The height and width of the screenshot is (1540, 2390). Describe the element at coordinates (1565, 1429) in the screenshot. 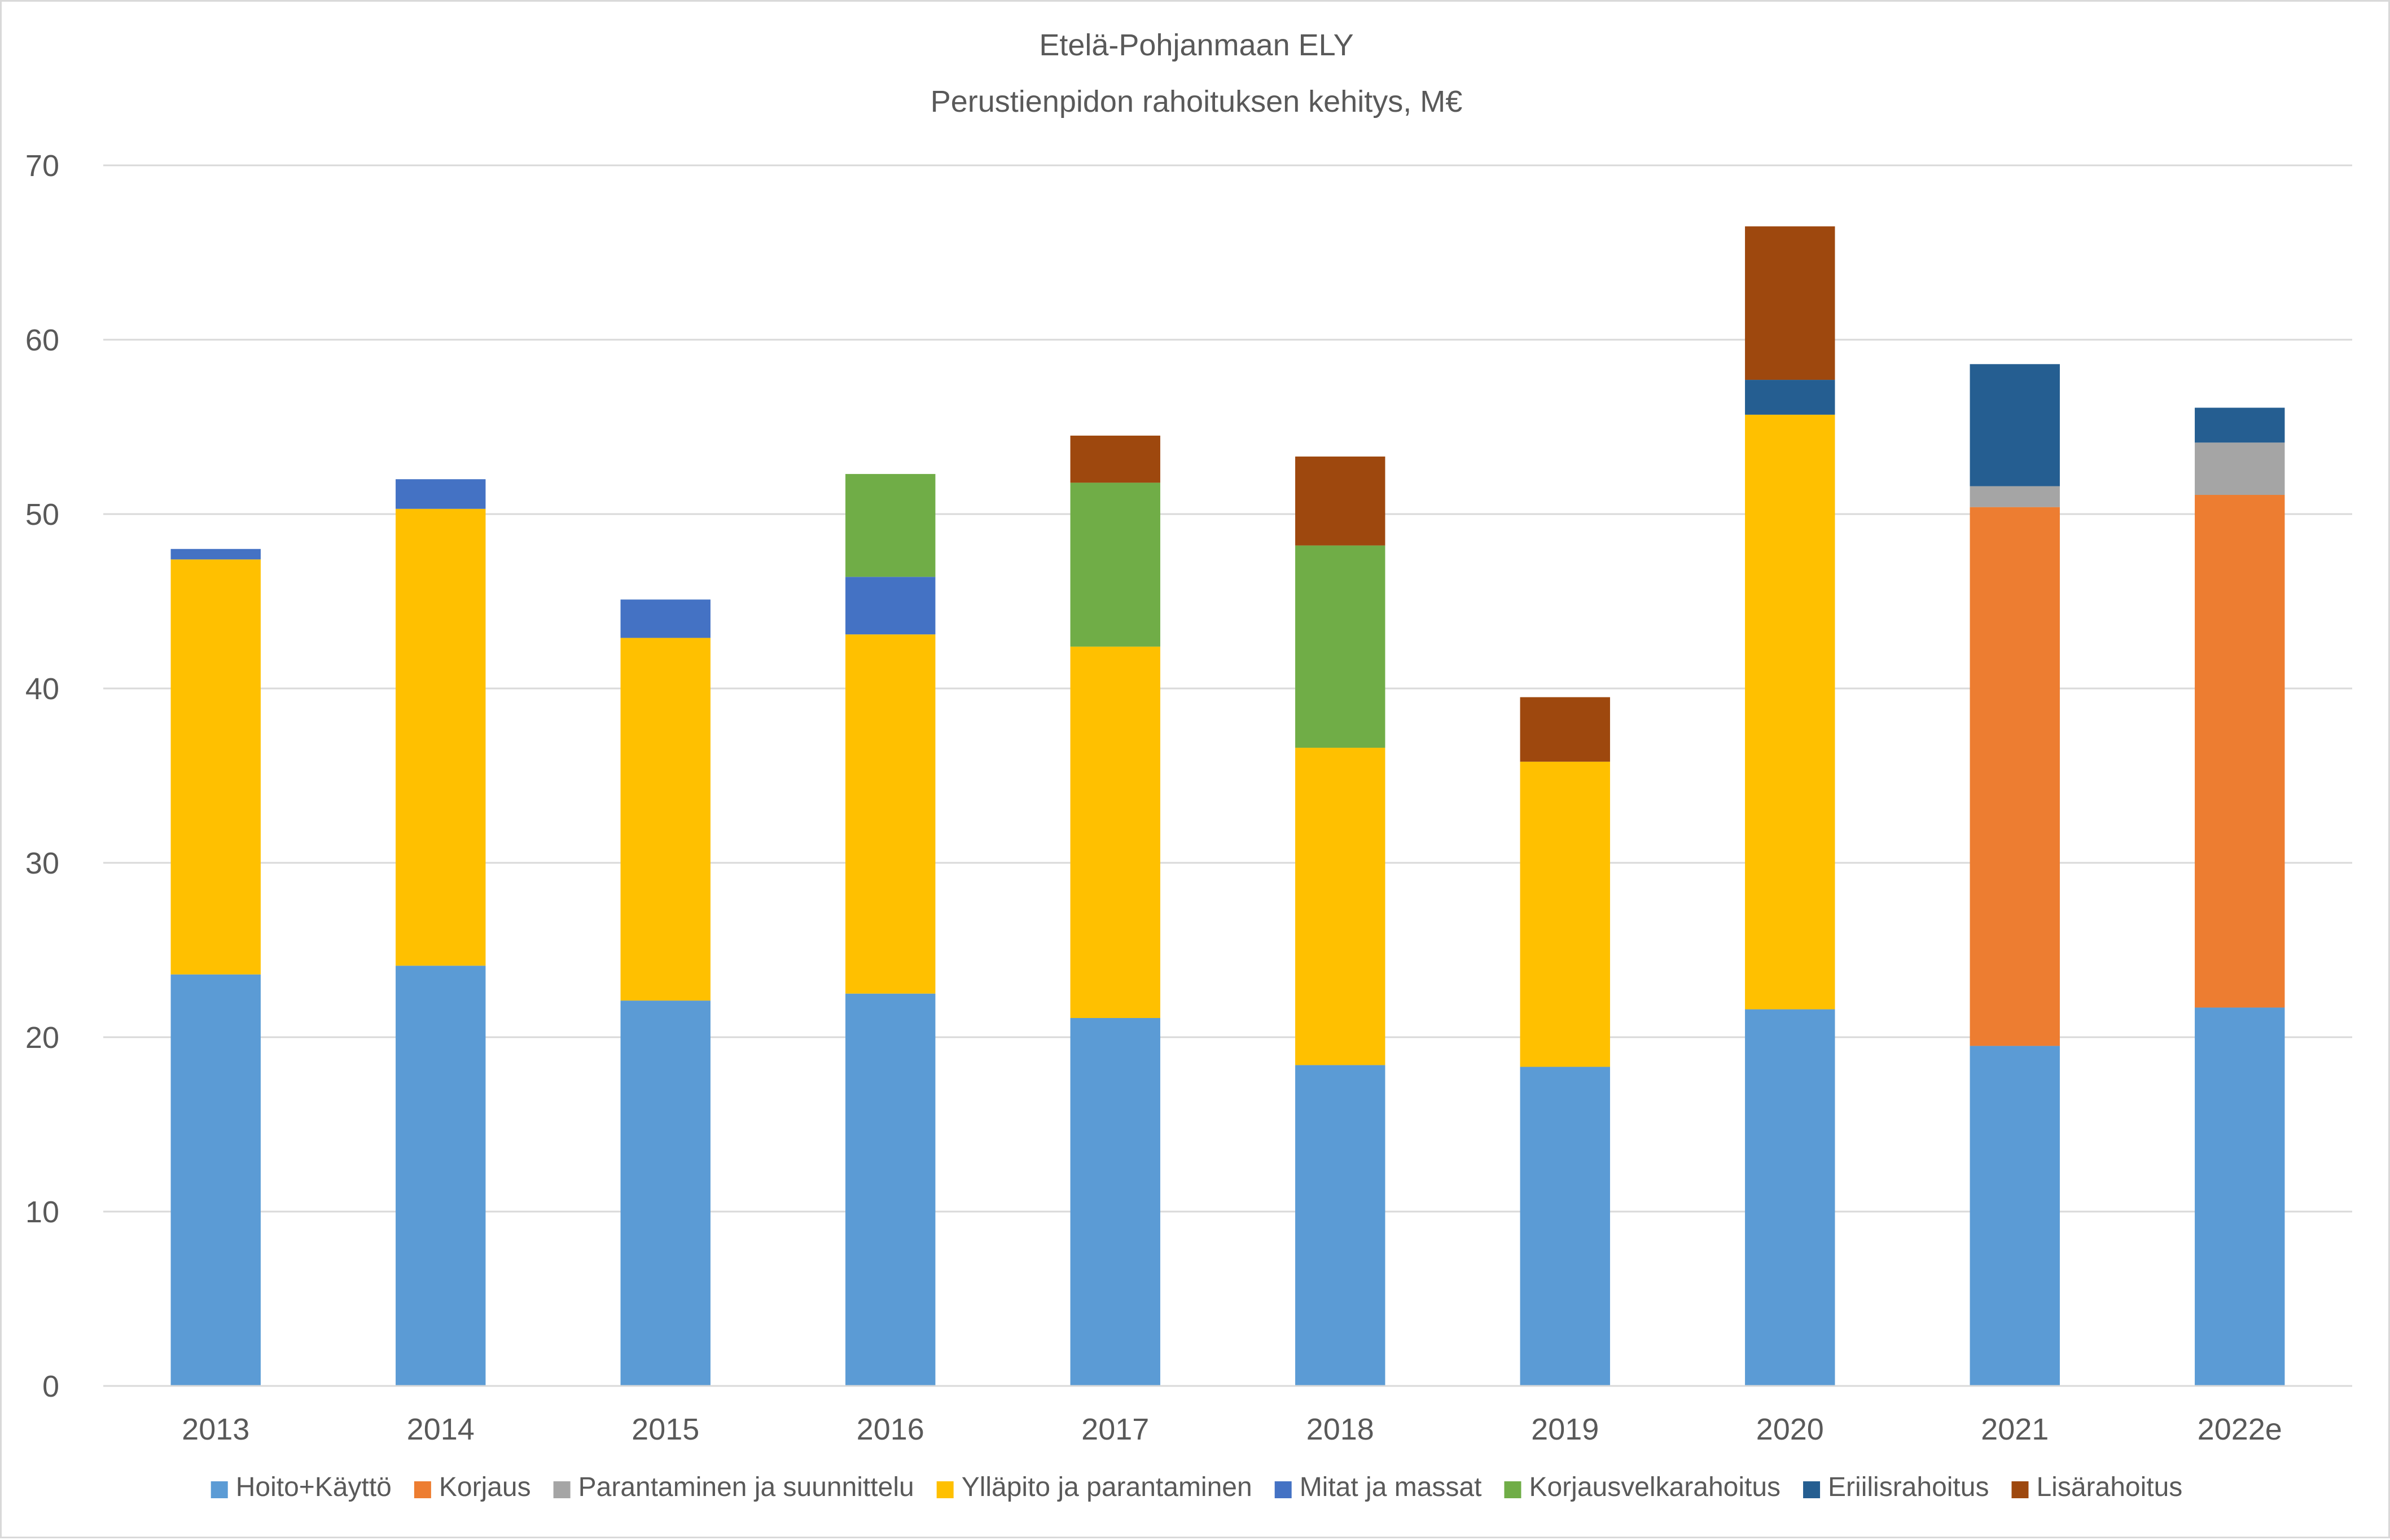

I see `x-tick-label: 2019` at that location.